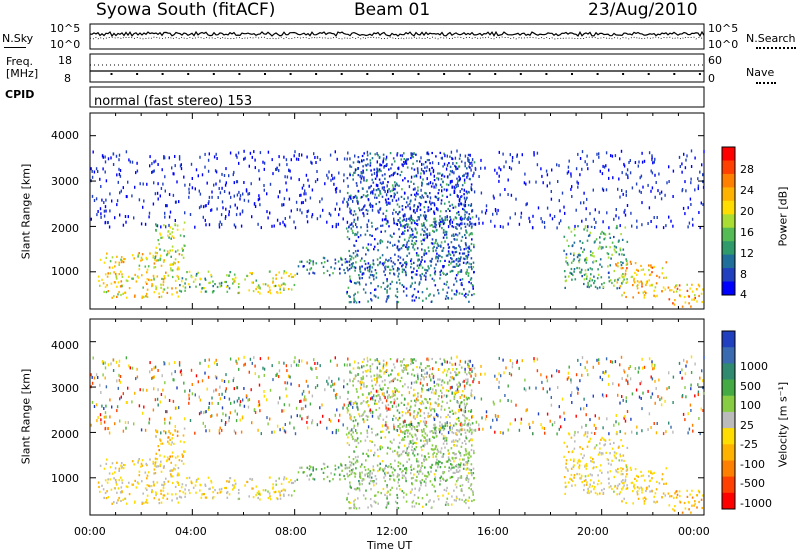  Describe the element at coordinates (699, 74) in the screenshot. I see `freq-marker` at that location.